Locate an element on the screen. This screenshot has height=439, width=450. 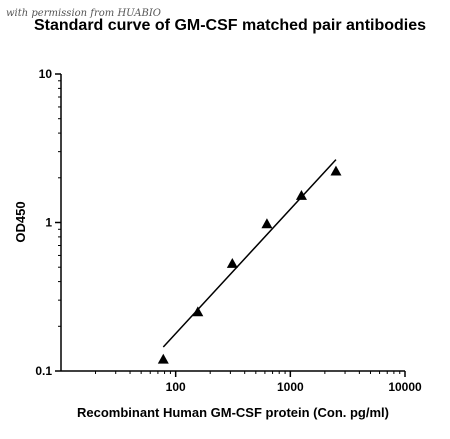
x-tick-label: 1000 is located at coordinates (290, 387).